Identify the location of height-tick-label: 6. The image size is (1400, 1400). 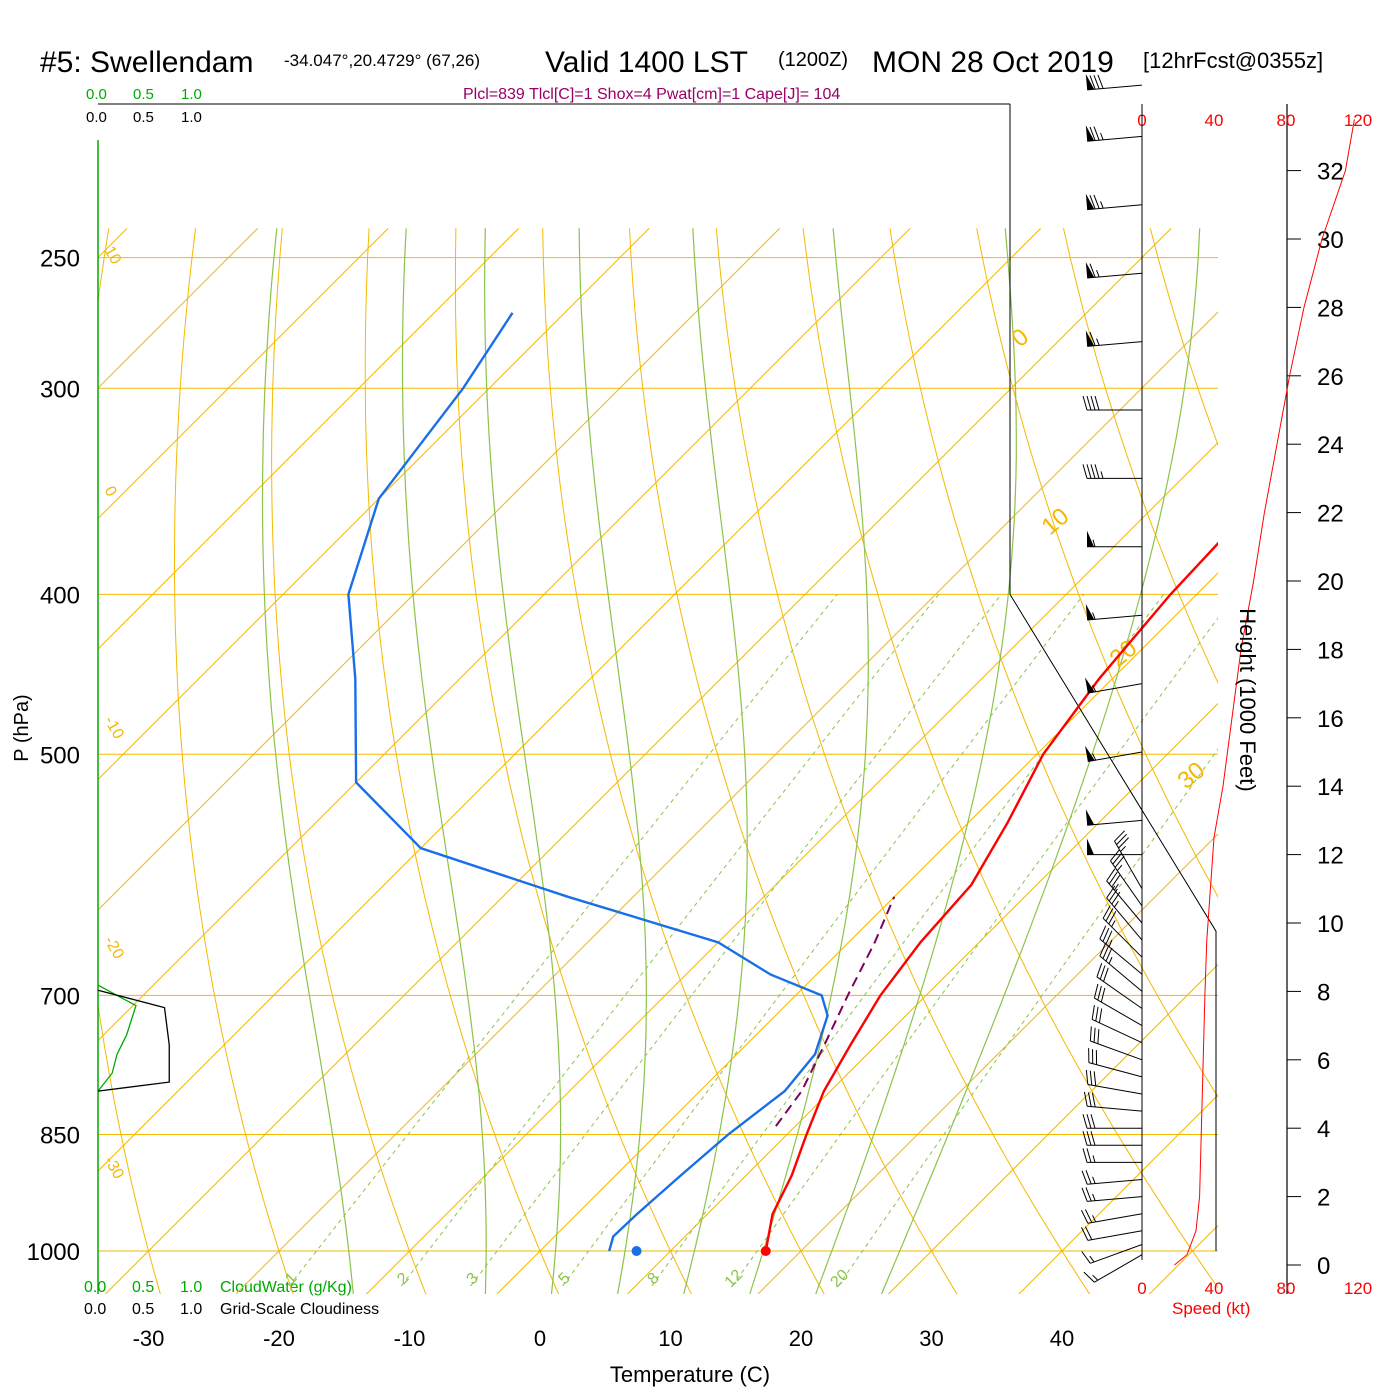
(1323, 1061).